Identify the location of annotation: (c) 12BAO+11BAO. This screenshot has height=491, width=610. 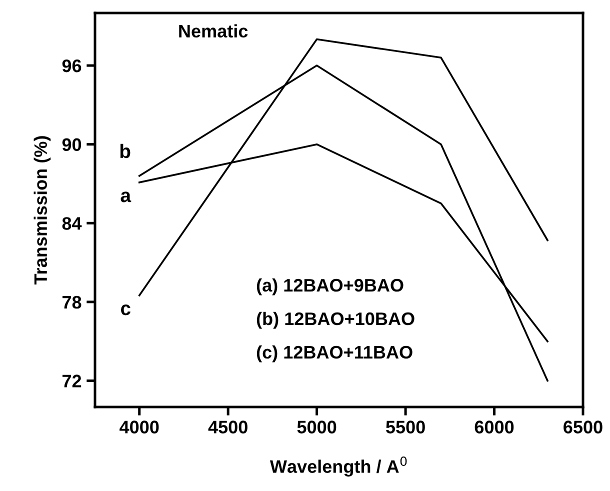
(334, 353).